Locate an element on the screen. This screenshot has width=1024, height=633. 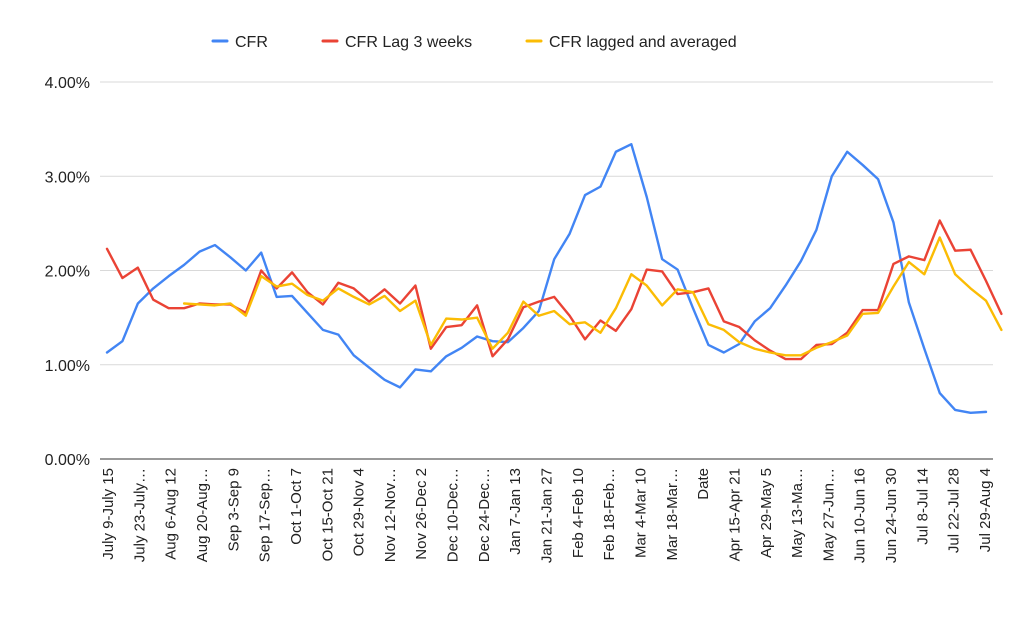
x-tick-label: Apr 15-Apr 21 is located at coordinates (734, 514).